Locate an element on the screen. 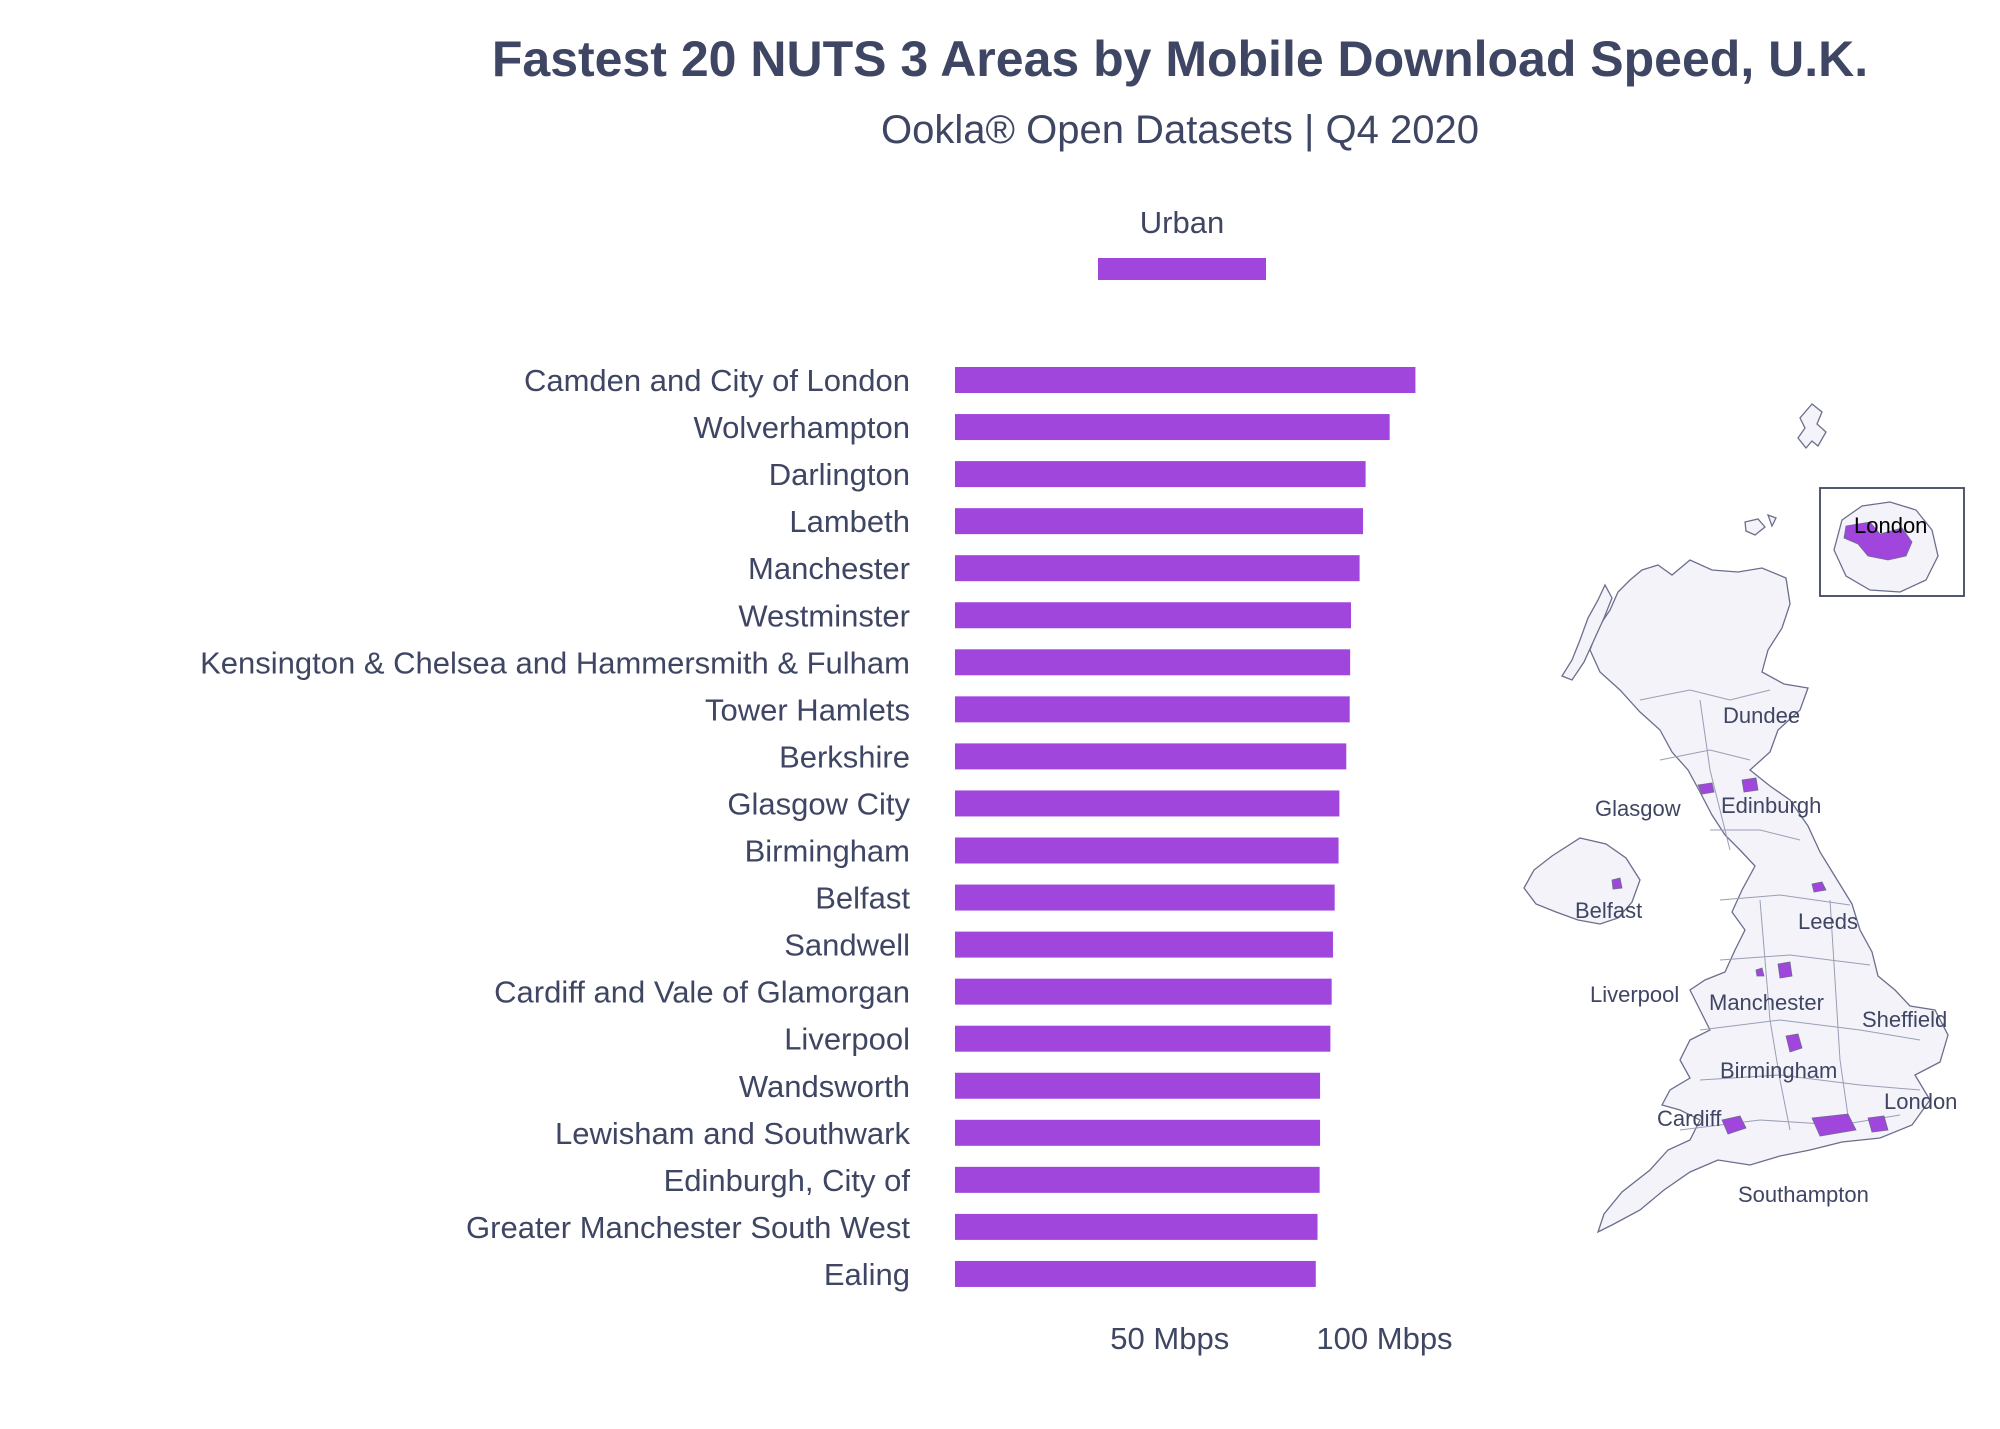  orkney-shape is located at coordinates (1760, 524).